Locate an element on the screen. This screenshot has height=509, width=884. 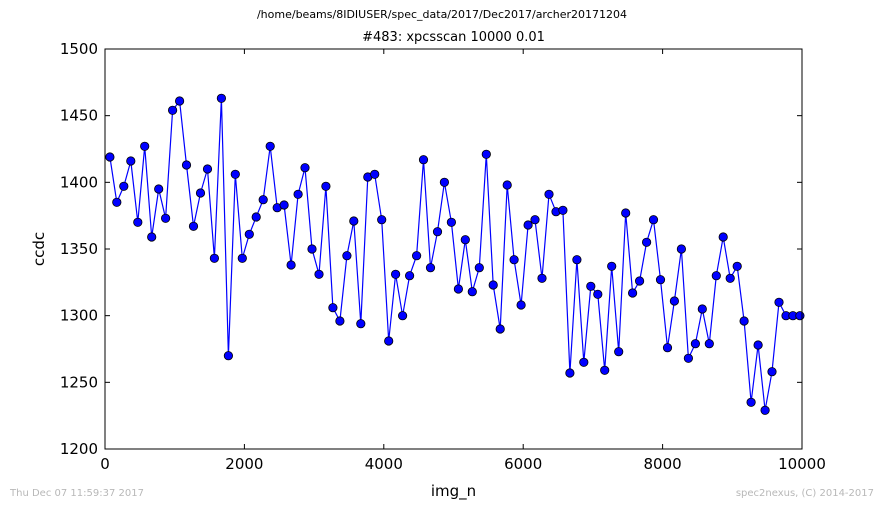
x-tick-label: 2000 is located at coordinates (244, 464).